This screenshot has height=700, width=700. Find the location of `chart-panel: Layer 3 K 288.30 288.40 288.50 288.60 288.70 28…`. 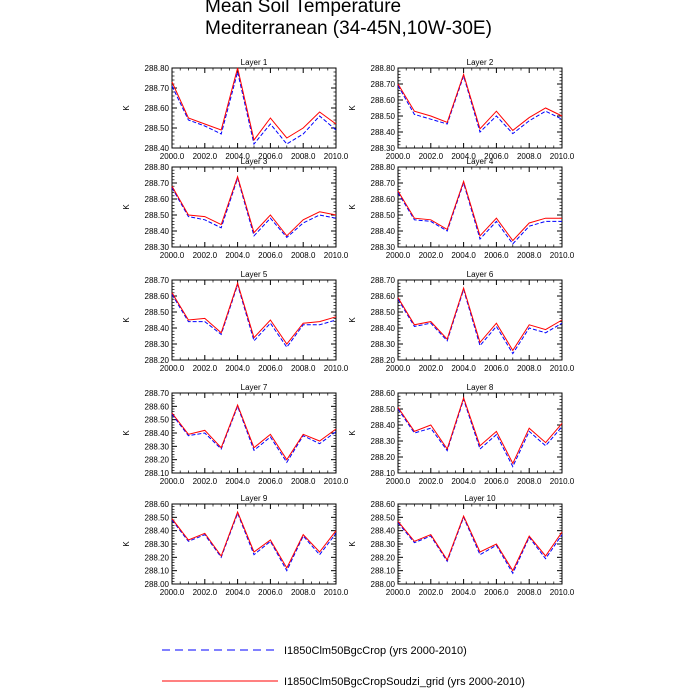

chart-panel: Layer 3 K 288.30 288.40 288.50 288.60 288.70 28… is located at coordinates (235, 208).